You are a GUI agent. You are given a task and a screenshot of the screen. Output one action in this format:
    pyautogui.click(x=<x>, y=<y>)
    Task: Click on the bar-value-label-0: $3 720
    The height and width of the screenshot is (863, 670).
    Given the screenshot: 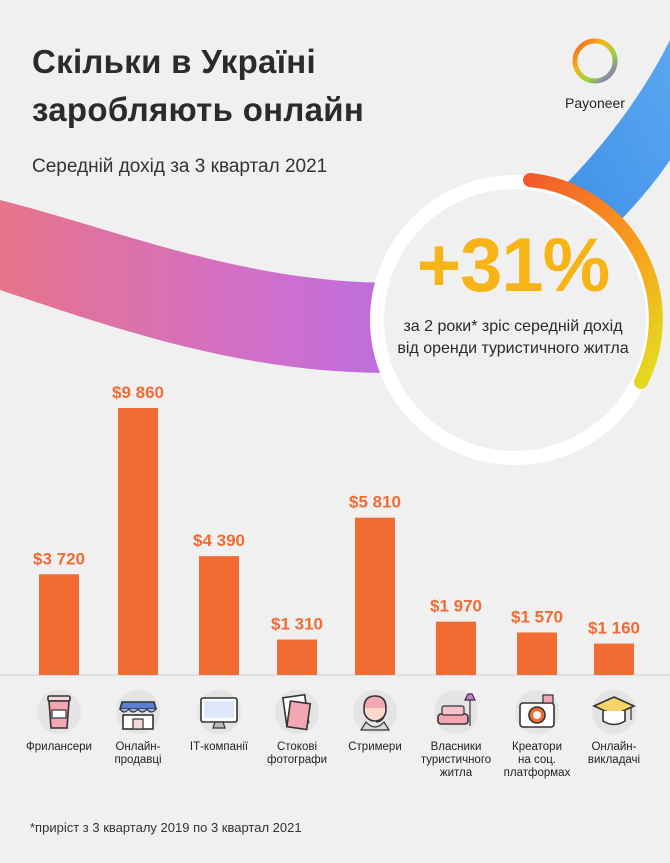 What is the action you would take?
    pyautogui.click(x=59, y=558)
    